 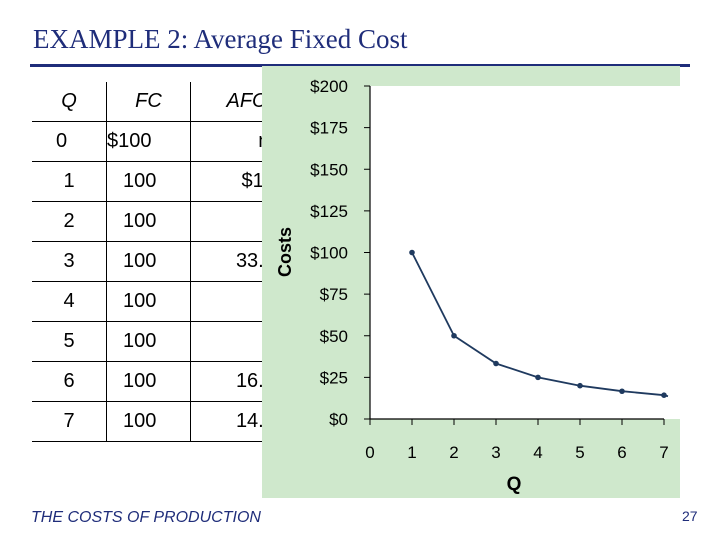 What do you see at coordinates (69, 181) in the screenshot?
I see `cell-q: 1` at bounding box center [69, 181].